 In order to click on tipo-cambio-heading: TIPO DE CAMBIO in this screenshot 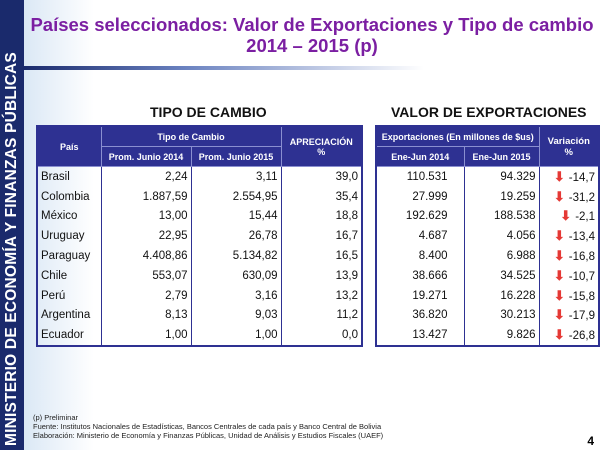, I will do `click(208, 112)`.